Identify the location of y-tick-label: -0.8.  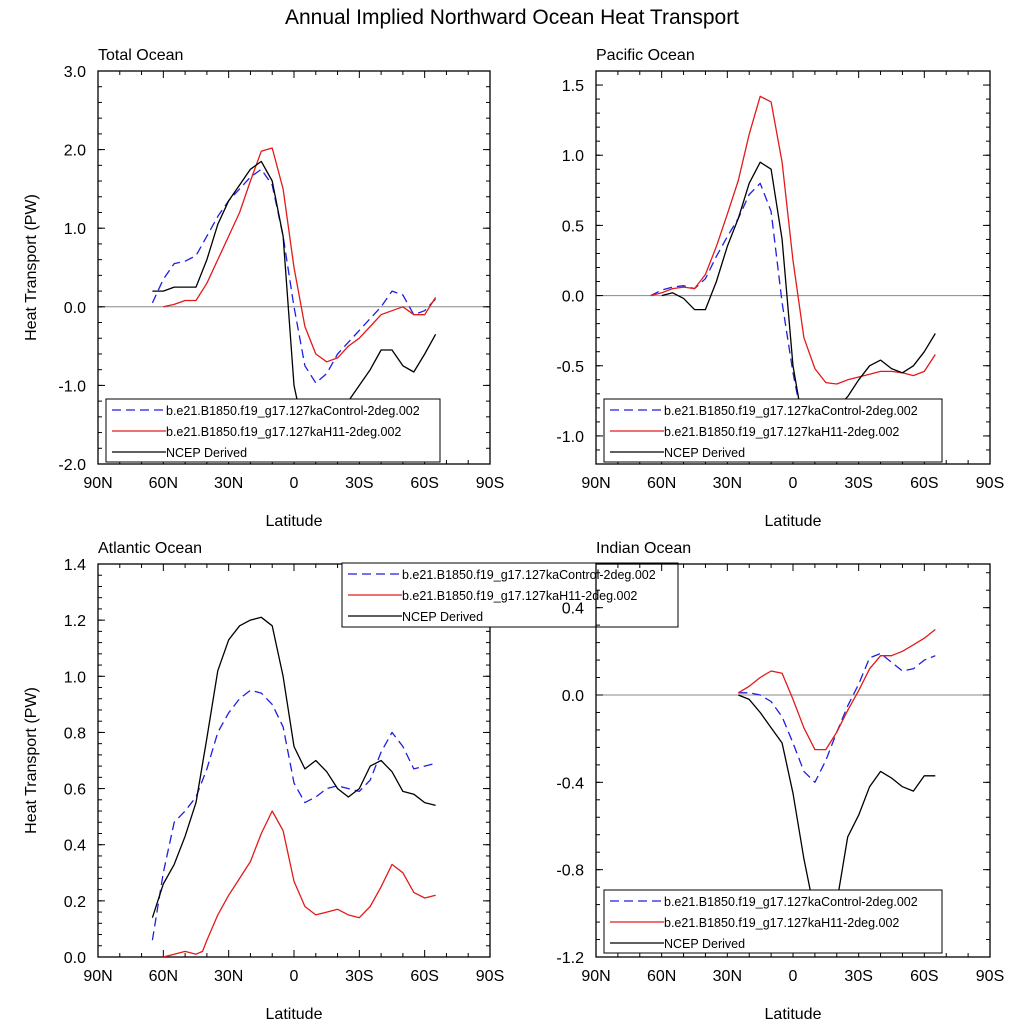
(570, 871).